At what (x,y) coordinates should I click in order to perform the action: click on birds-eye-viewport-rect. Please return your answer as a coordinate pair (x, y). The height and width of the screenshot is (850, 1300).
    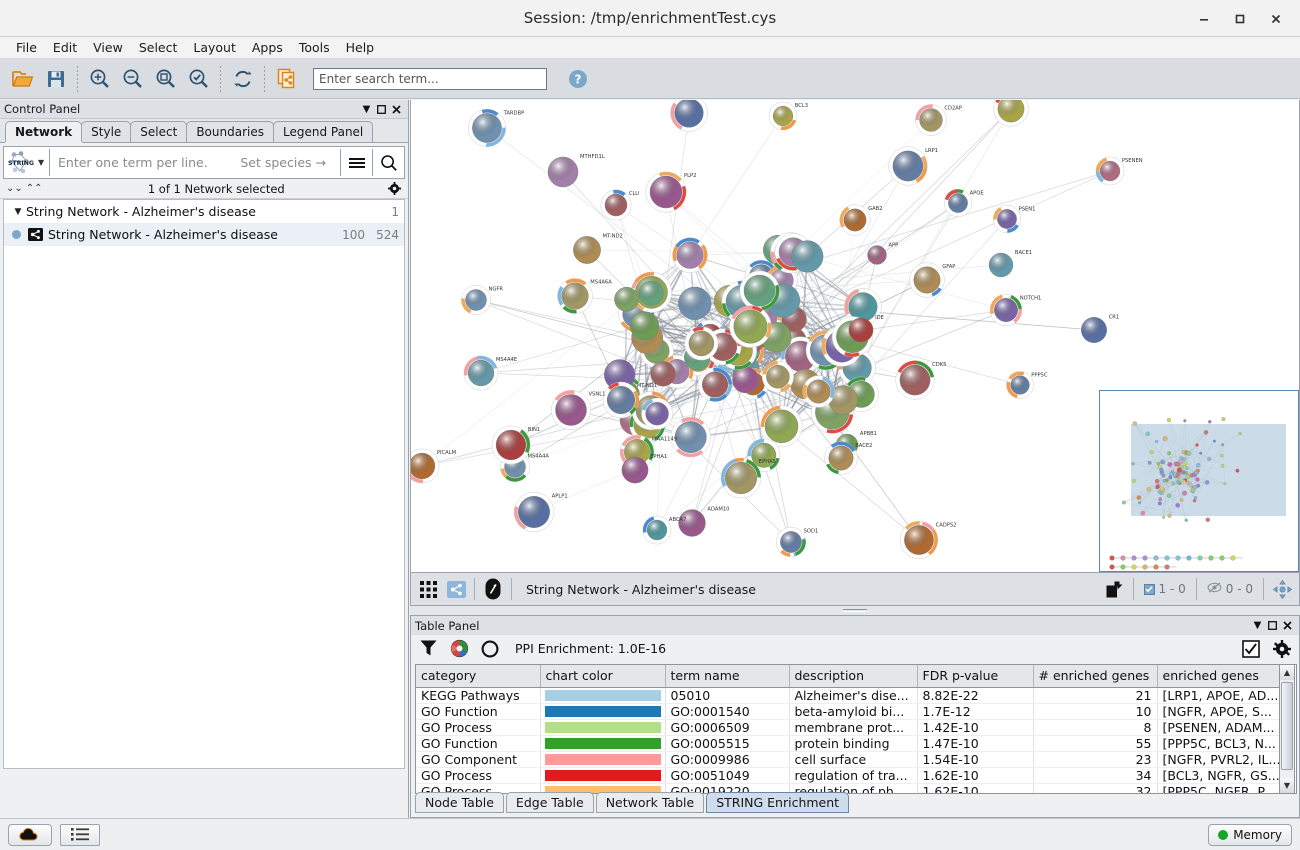
    Looking at the image, I should click on (1208, 470).